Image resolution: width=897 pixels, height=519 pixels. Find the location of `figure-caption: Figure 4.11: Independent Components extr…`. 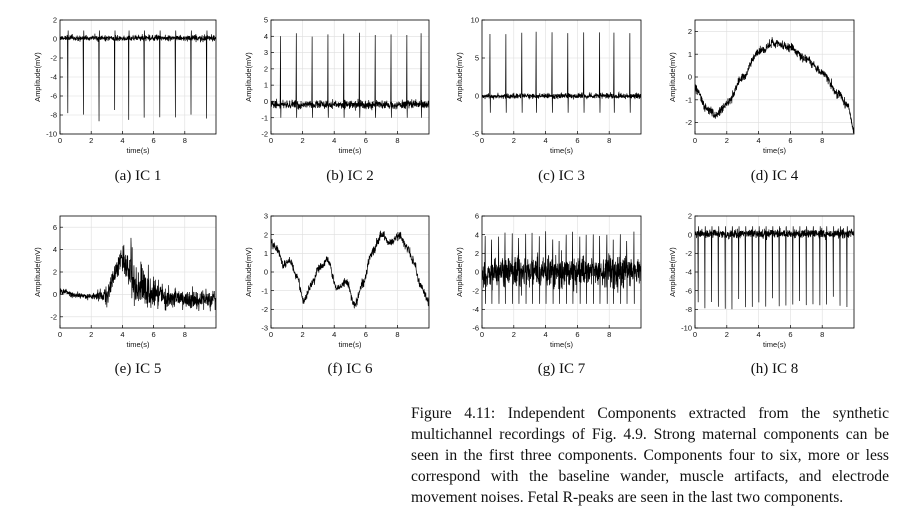

figure-caption: Figure 4.11: Independent Components extr… is located at coordinates (650, 455).